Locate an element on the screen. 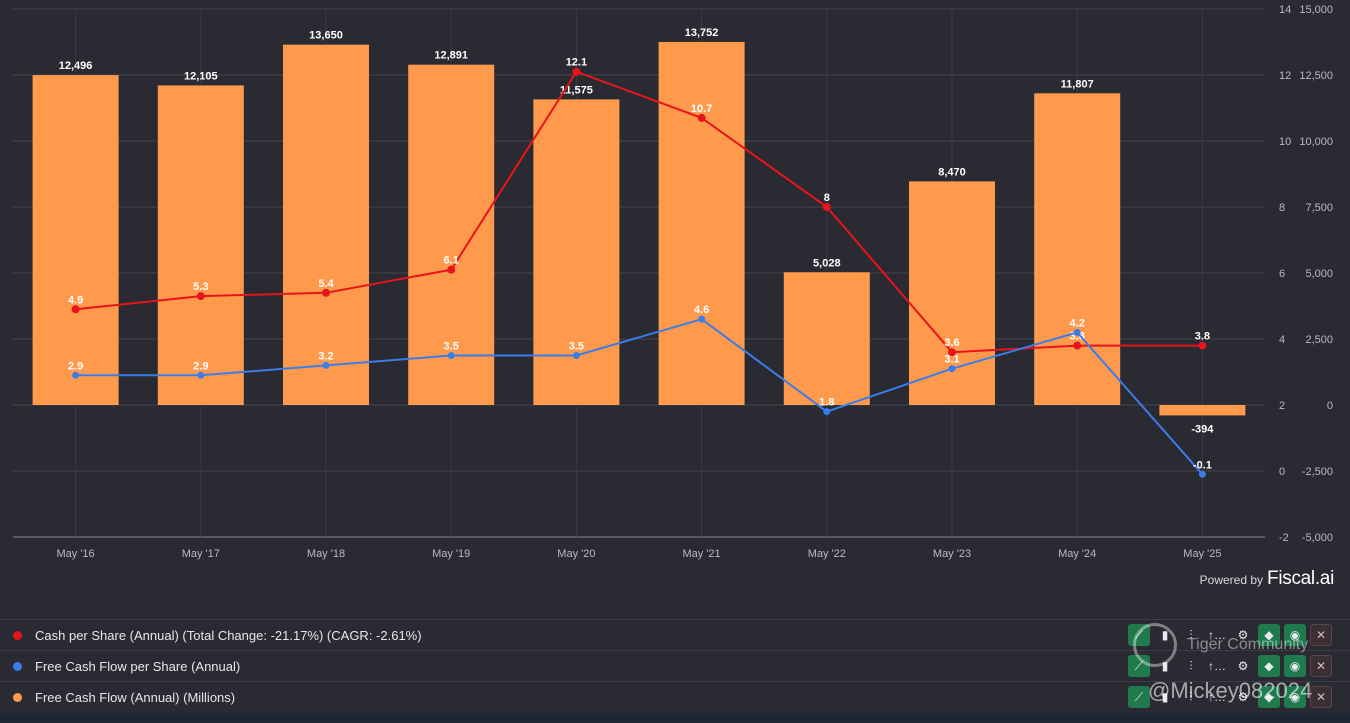 The height and width of the screenshot is (723, 1350). x-axis-tick-label: May '17 is located at coordinates (201, 554).